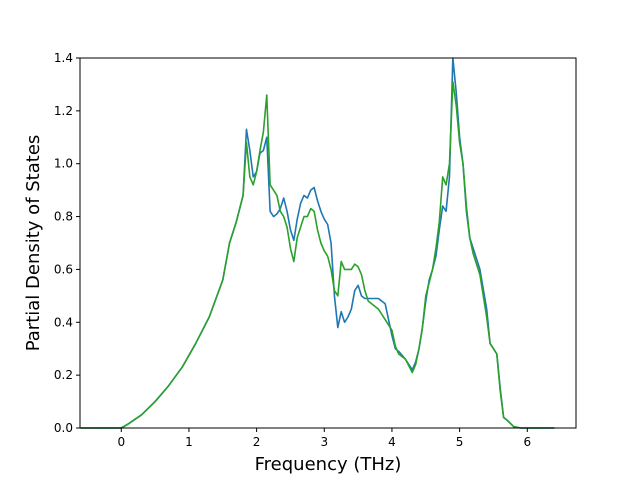 This screenshot has width=640, height=480. What do you see at coordinates (328, 464) in the screenshot?
I see `x-axis-label: Frequency (THz)` at bounding box center [328, 464].